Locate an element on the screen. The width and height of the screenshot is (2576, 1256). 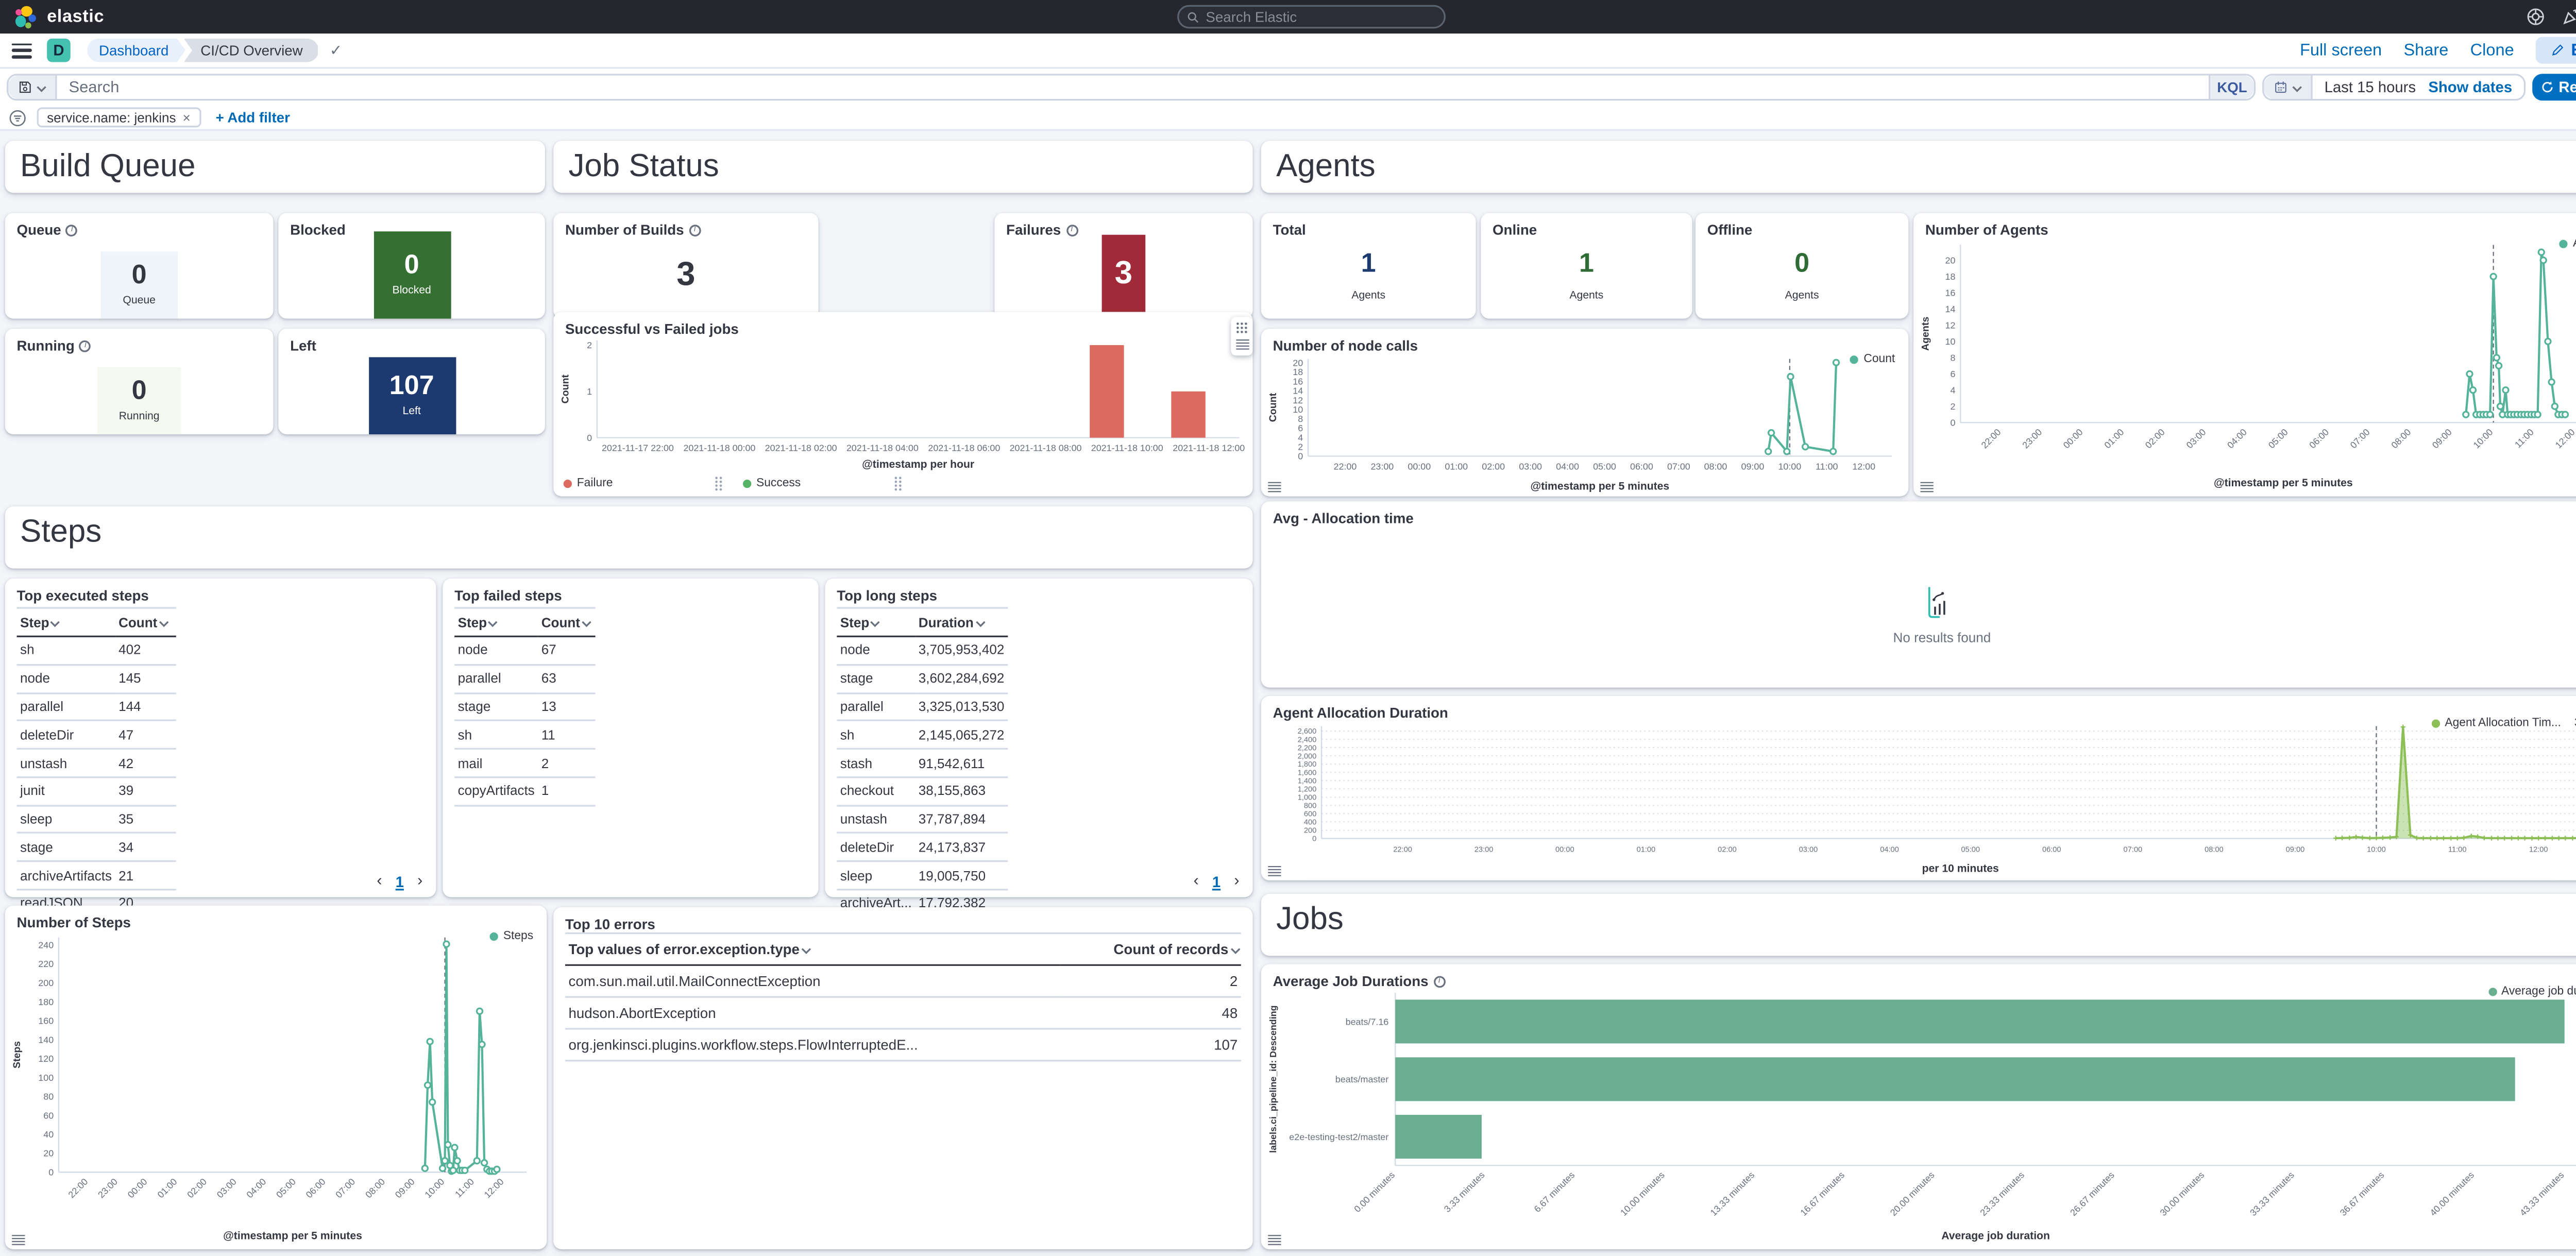
table-row: sh 2,145,065,272 is located at coordinates (922, 735).